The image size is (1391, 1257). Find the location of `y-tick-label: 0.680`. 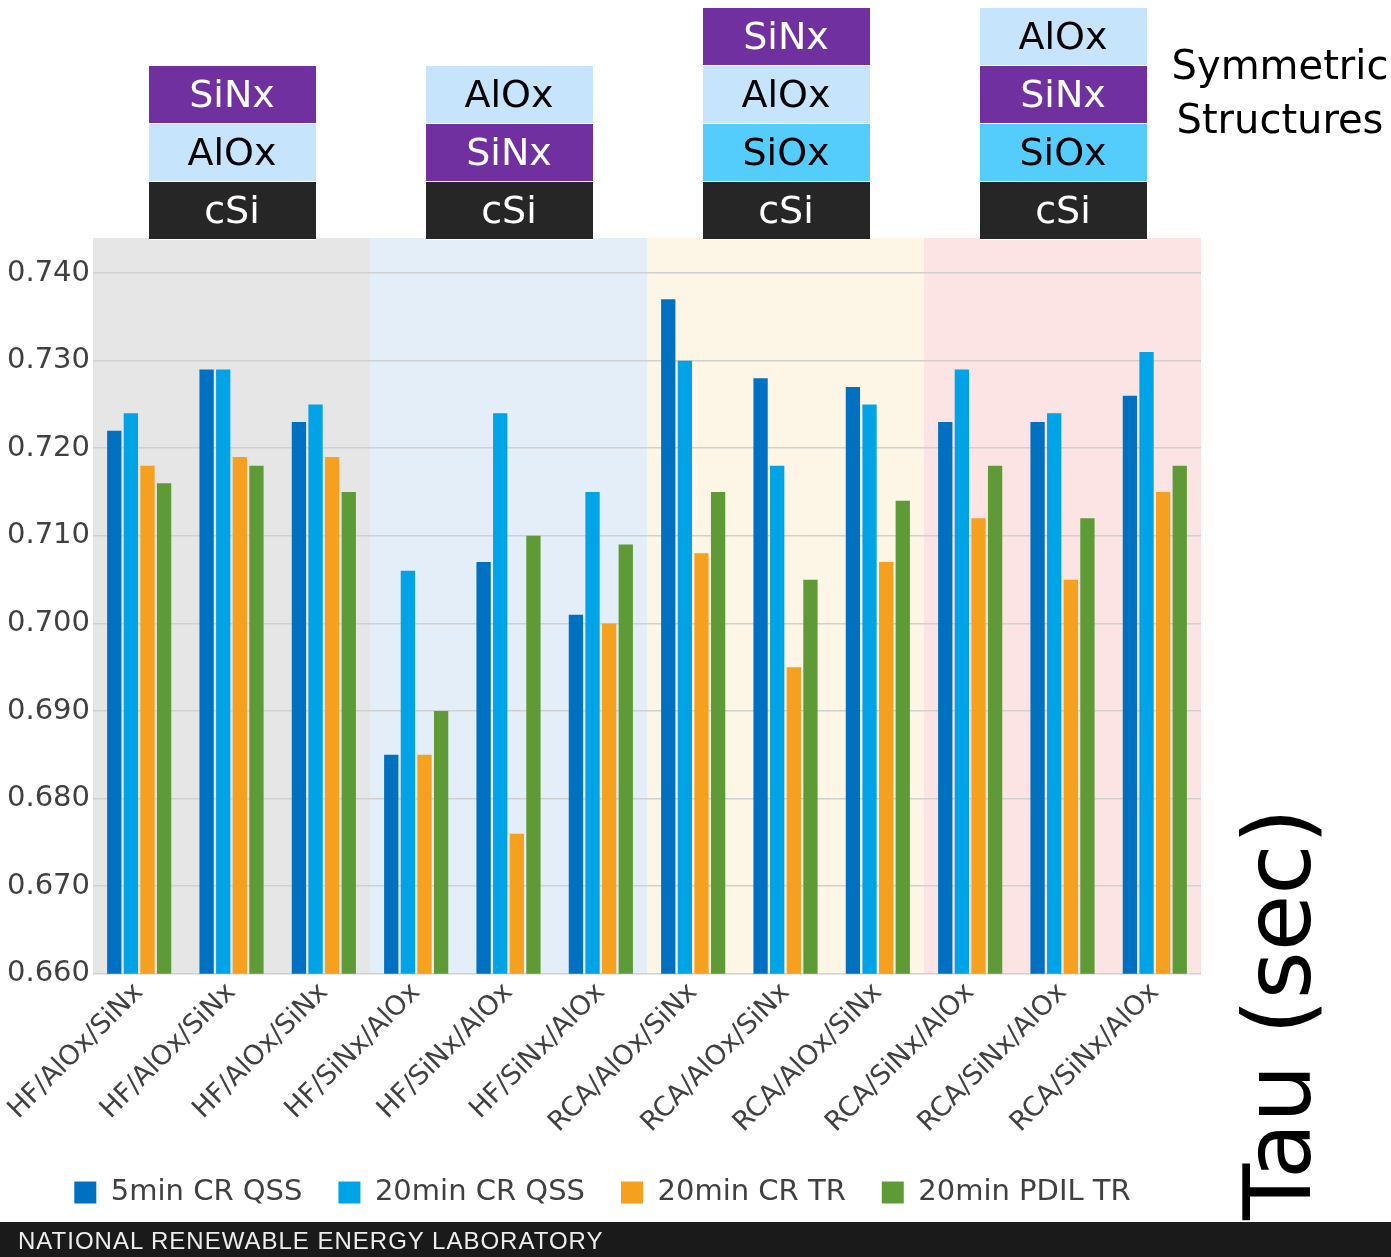

y-tick-label: 0.680 is located at coordinates (48, 796).